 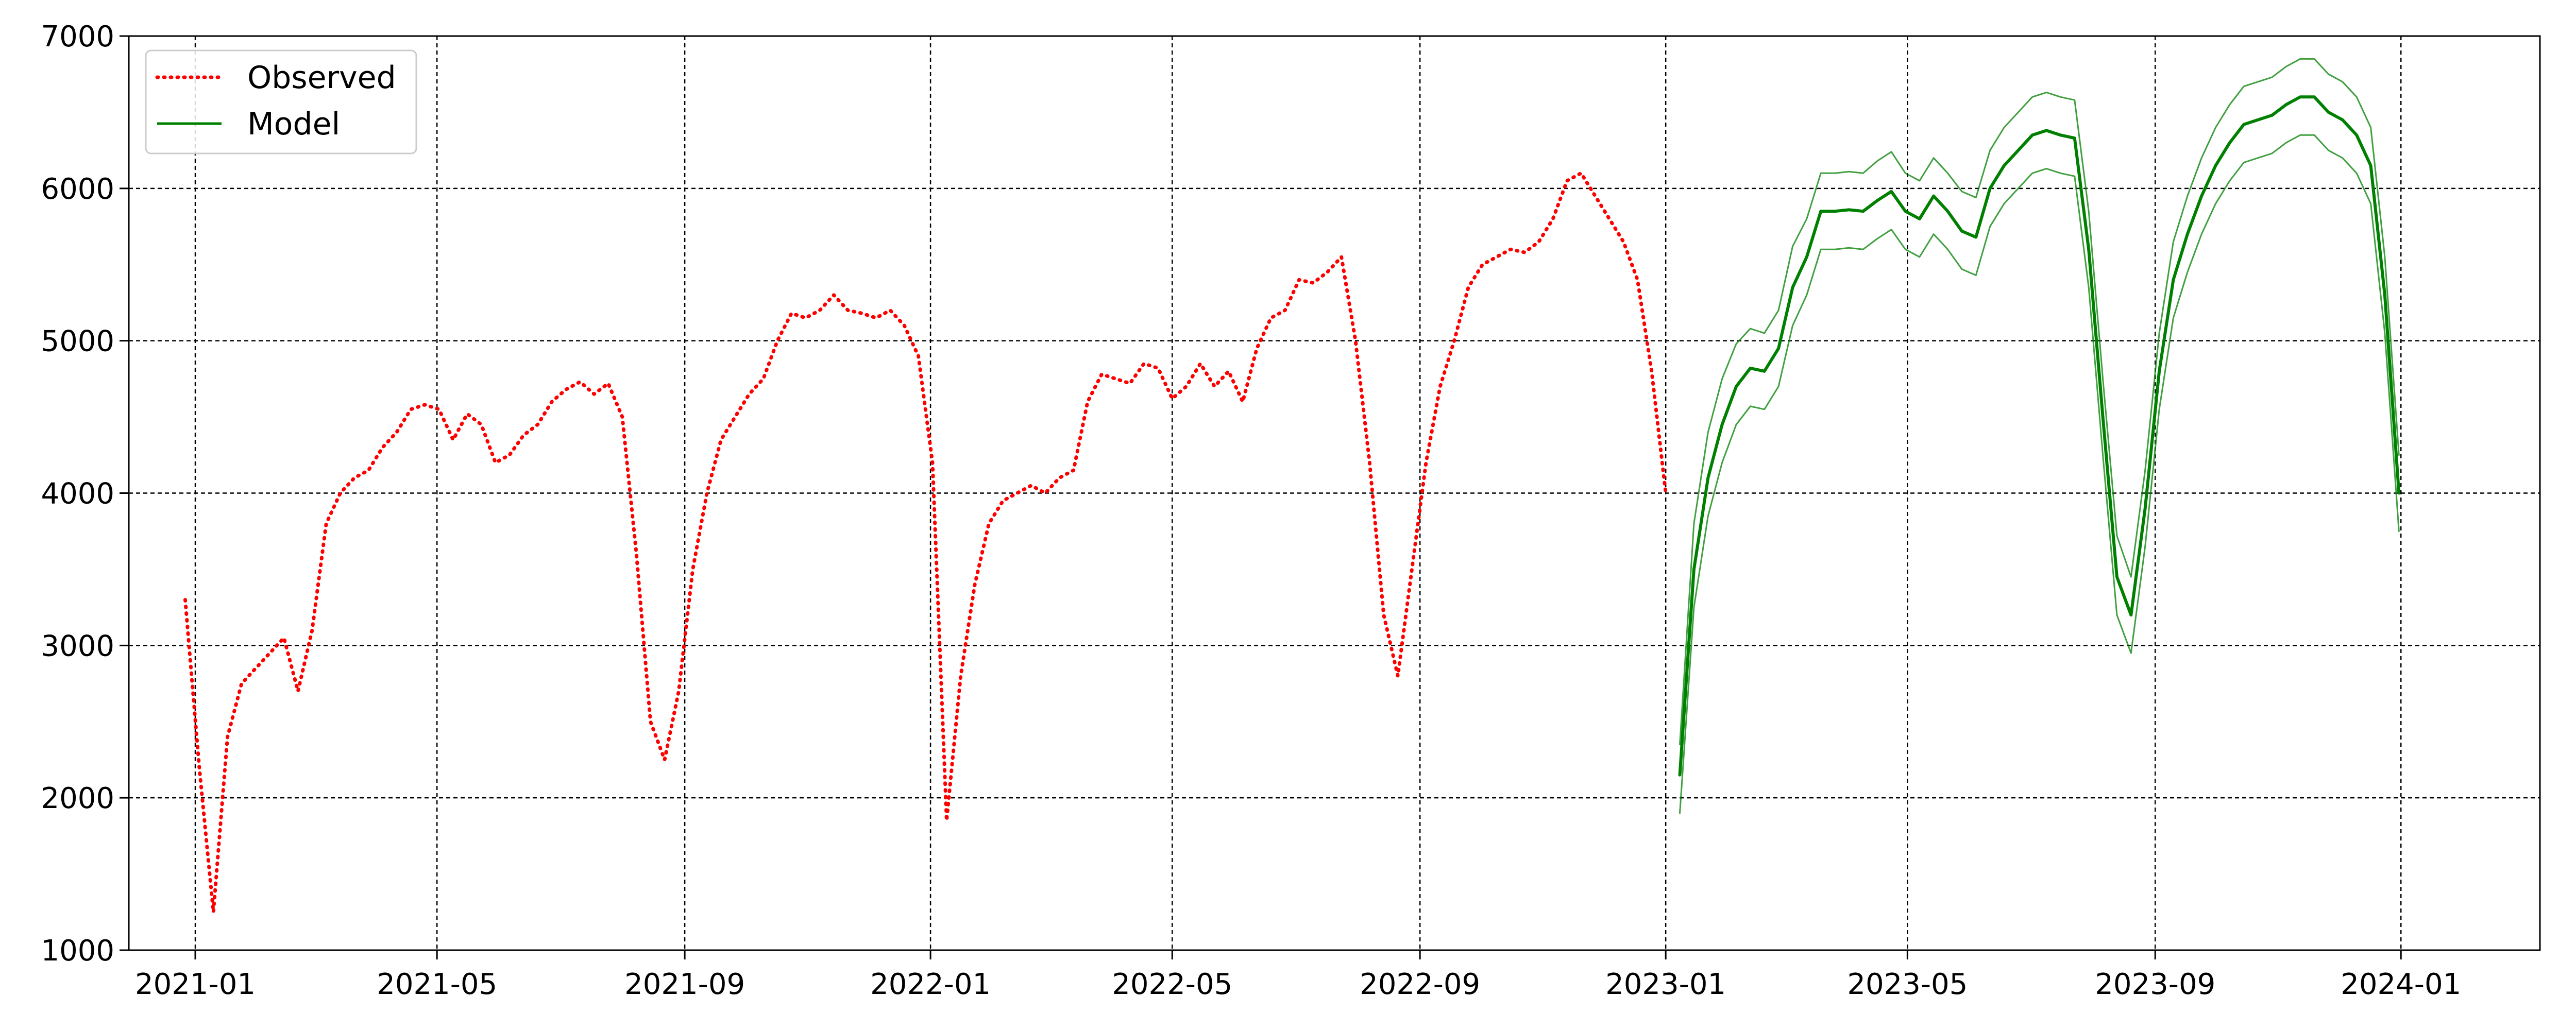 What do you see at coordinates (77, 341) in the screenshot?
I see `y-tick-label: 5000` at bounding box center [77, 341].